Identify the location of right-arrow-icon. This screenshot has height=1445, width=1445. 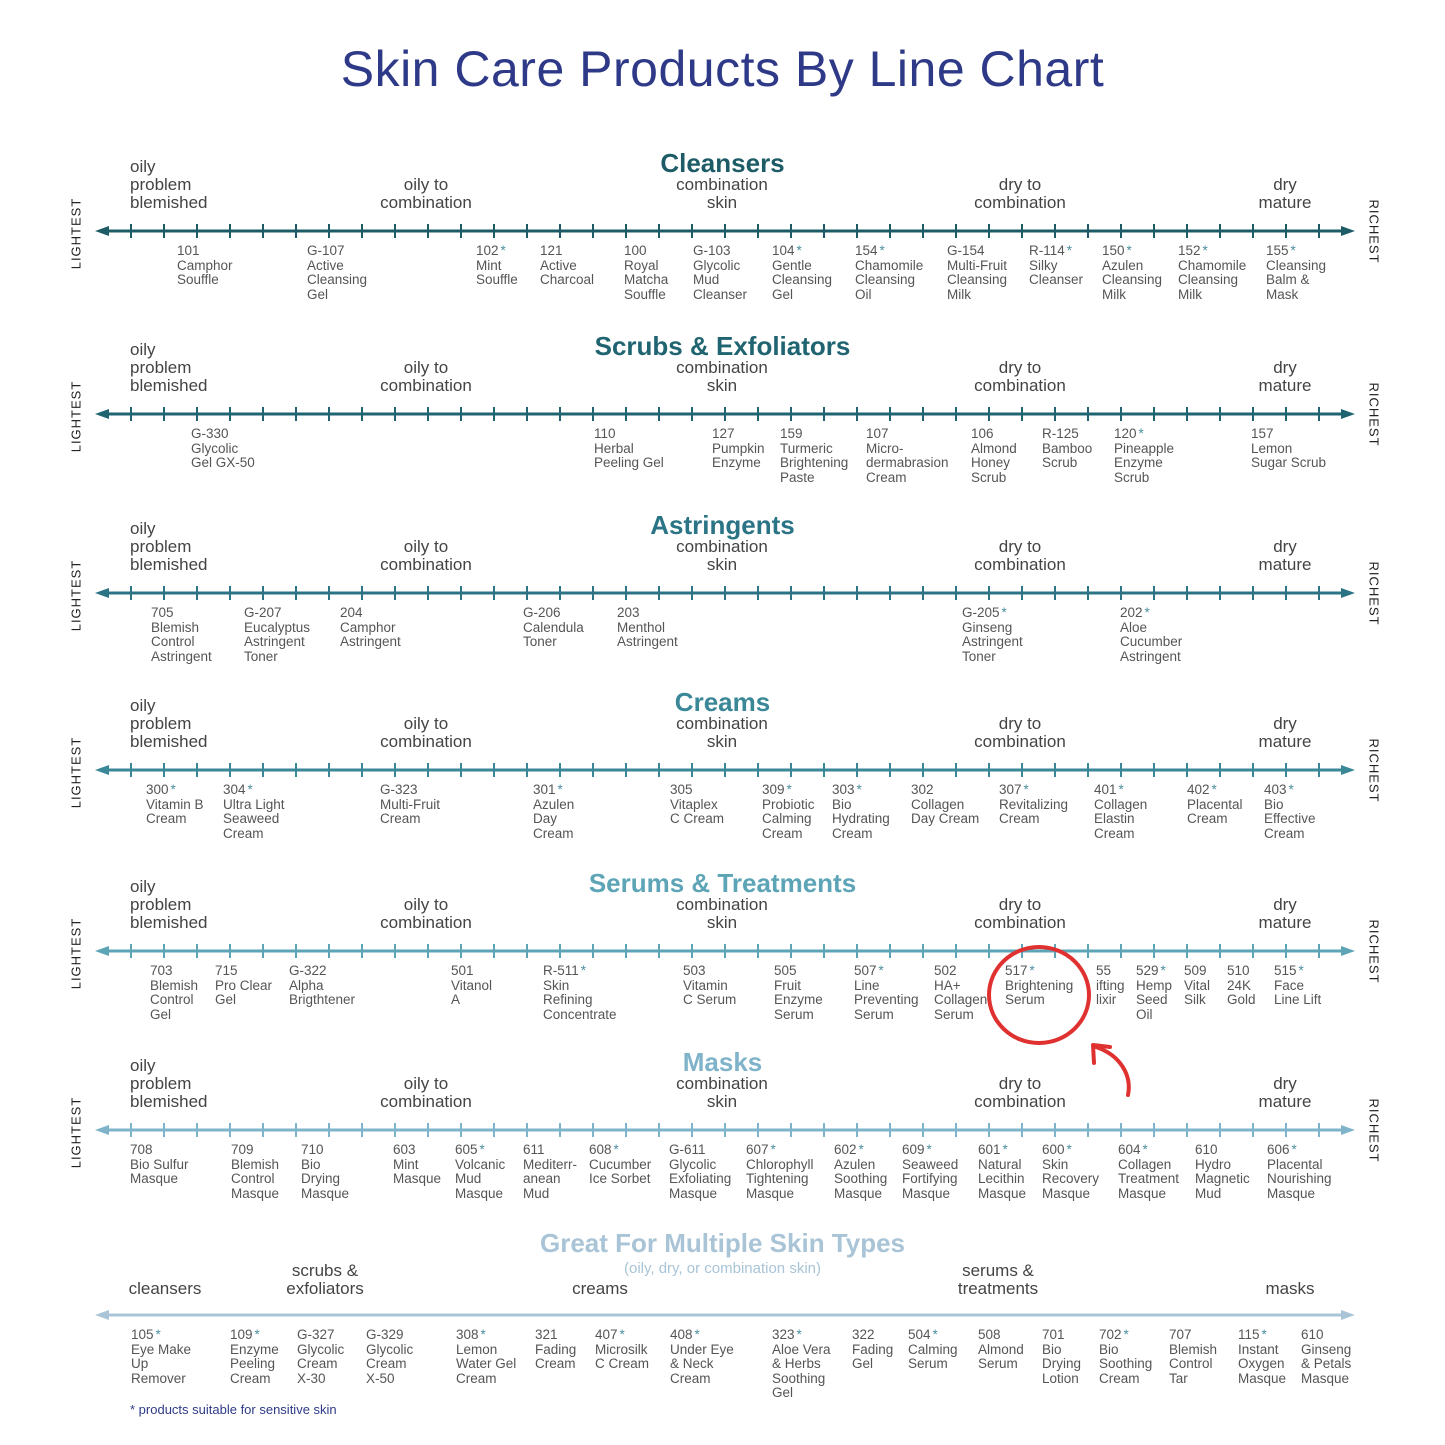
(1348, 951).